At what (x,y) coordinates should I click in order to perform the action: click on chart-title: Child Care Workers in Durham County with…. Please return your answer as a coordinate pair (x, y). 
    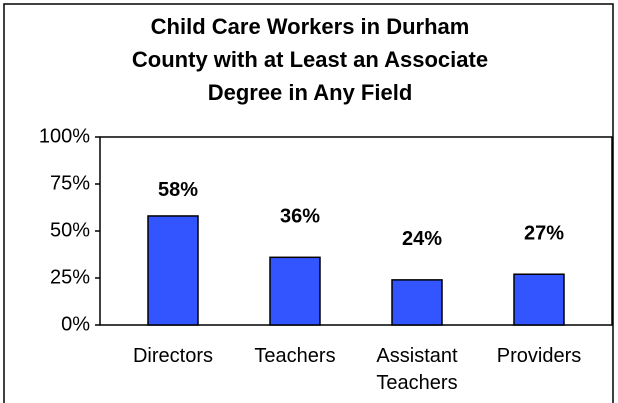
    Looking at the image, I should click on (310, 59).